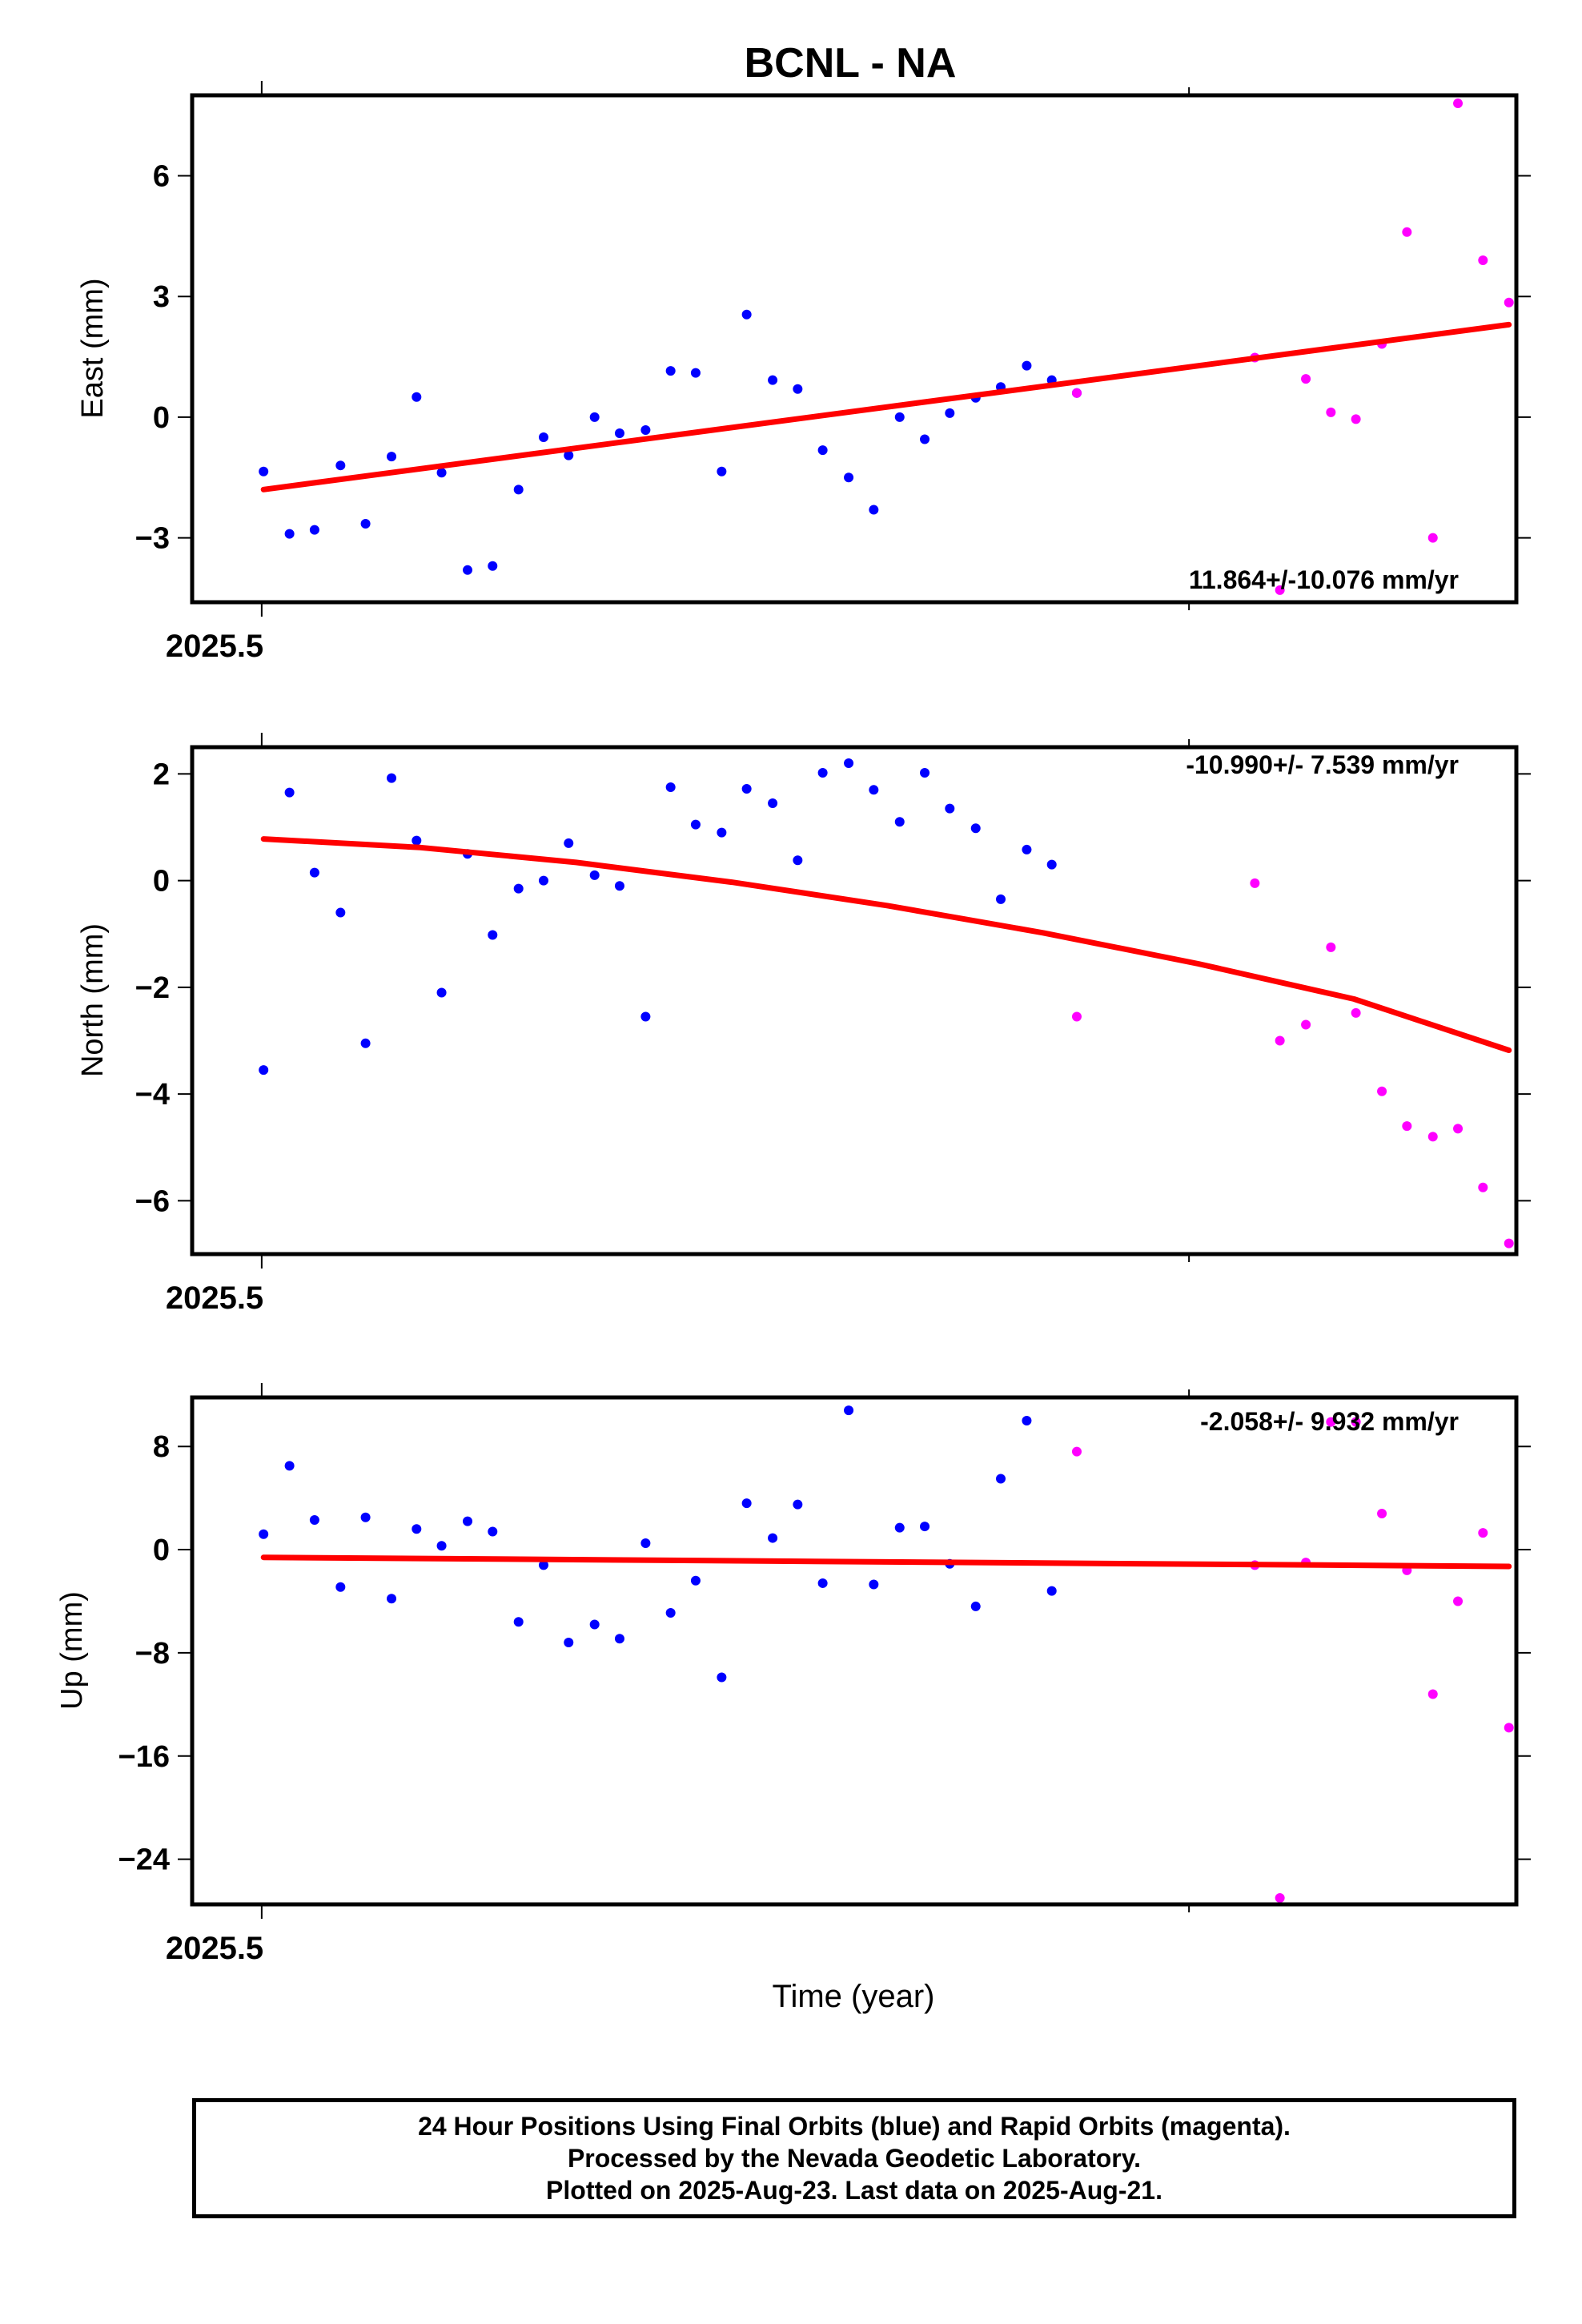 The width and height of the screenshot is (1582, 2324). What do you see at coordinates (886, 945) in the screenshot?
I see `north-fit-line` at bounding box center [886, 945].